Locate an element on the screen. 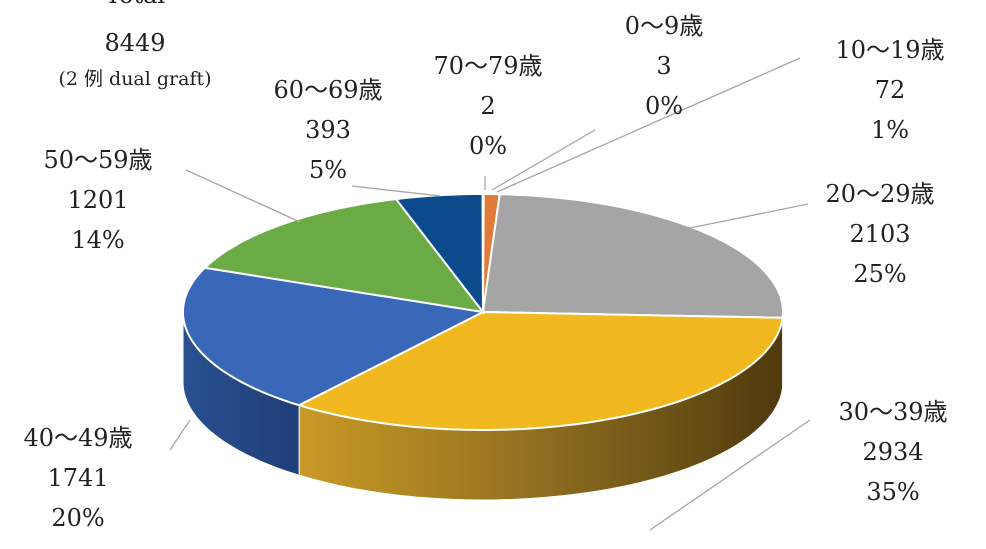 The image size is (986, 549). data-label-value-3: 2934 is located at coordinates (893, 452).